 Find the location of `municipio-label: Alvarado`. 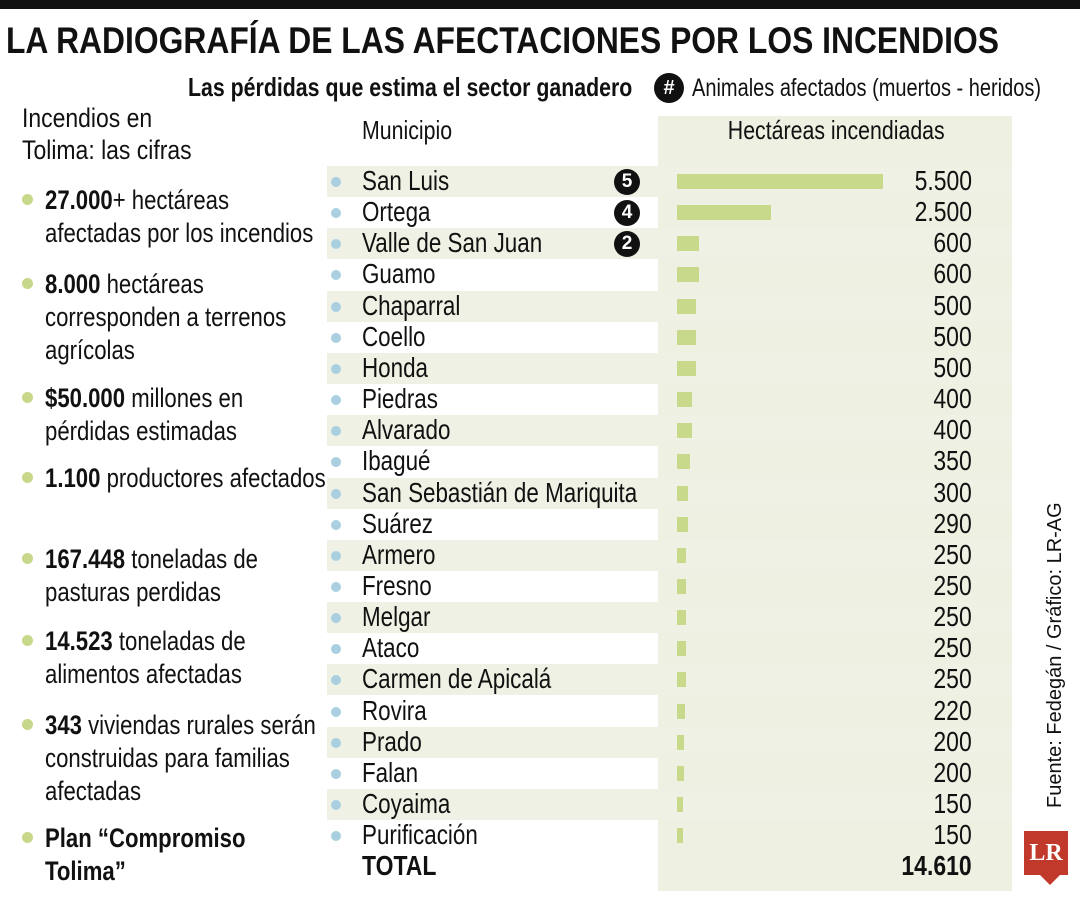

municipio-label: Alvarado is located at coordinates (406, 430).